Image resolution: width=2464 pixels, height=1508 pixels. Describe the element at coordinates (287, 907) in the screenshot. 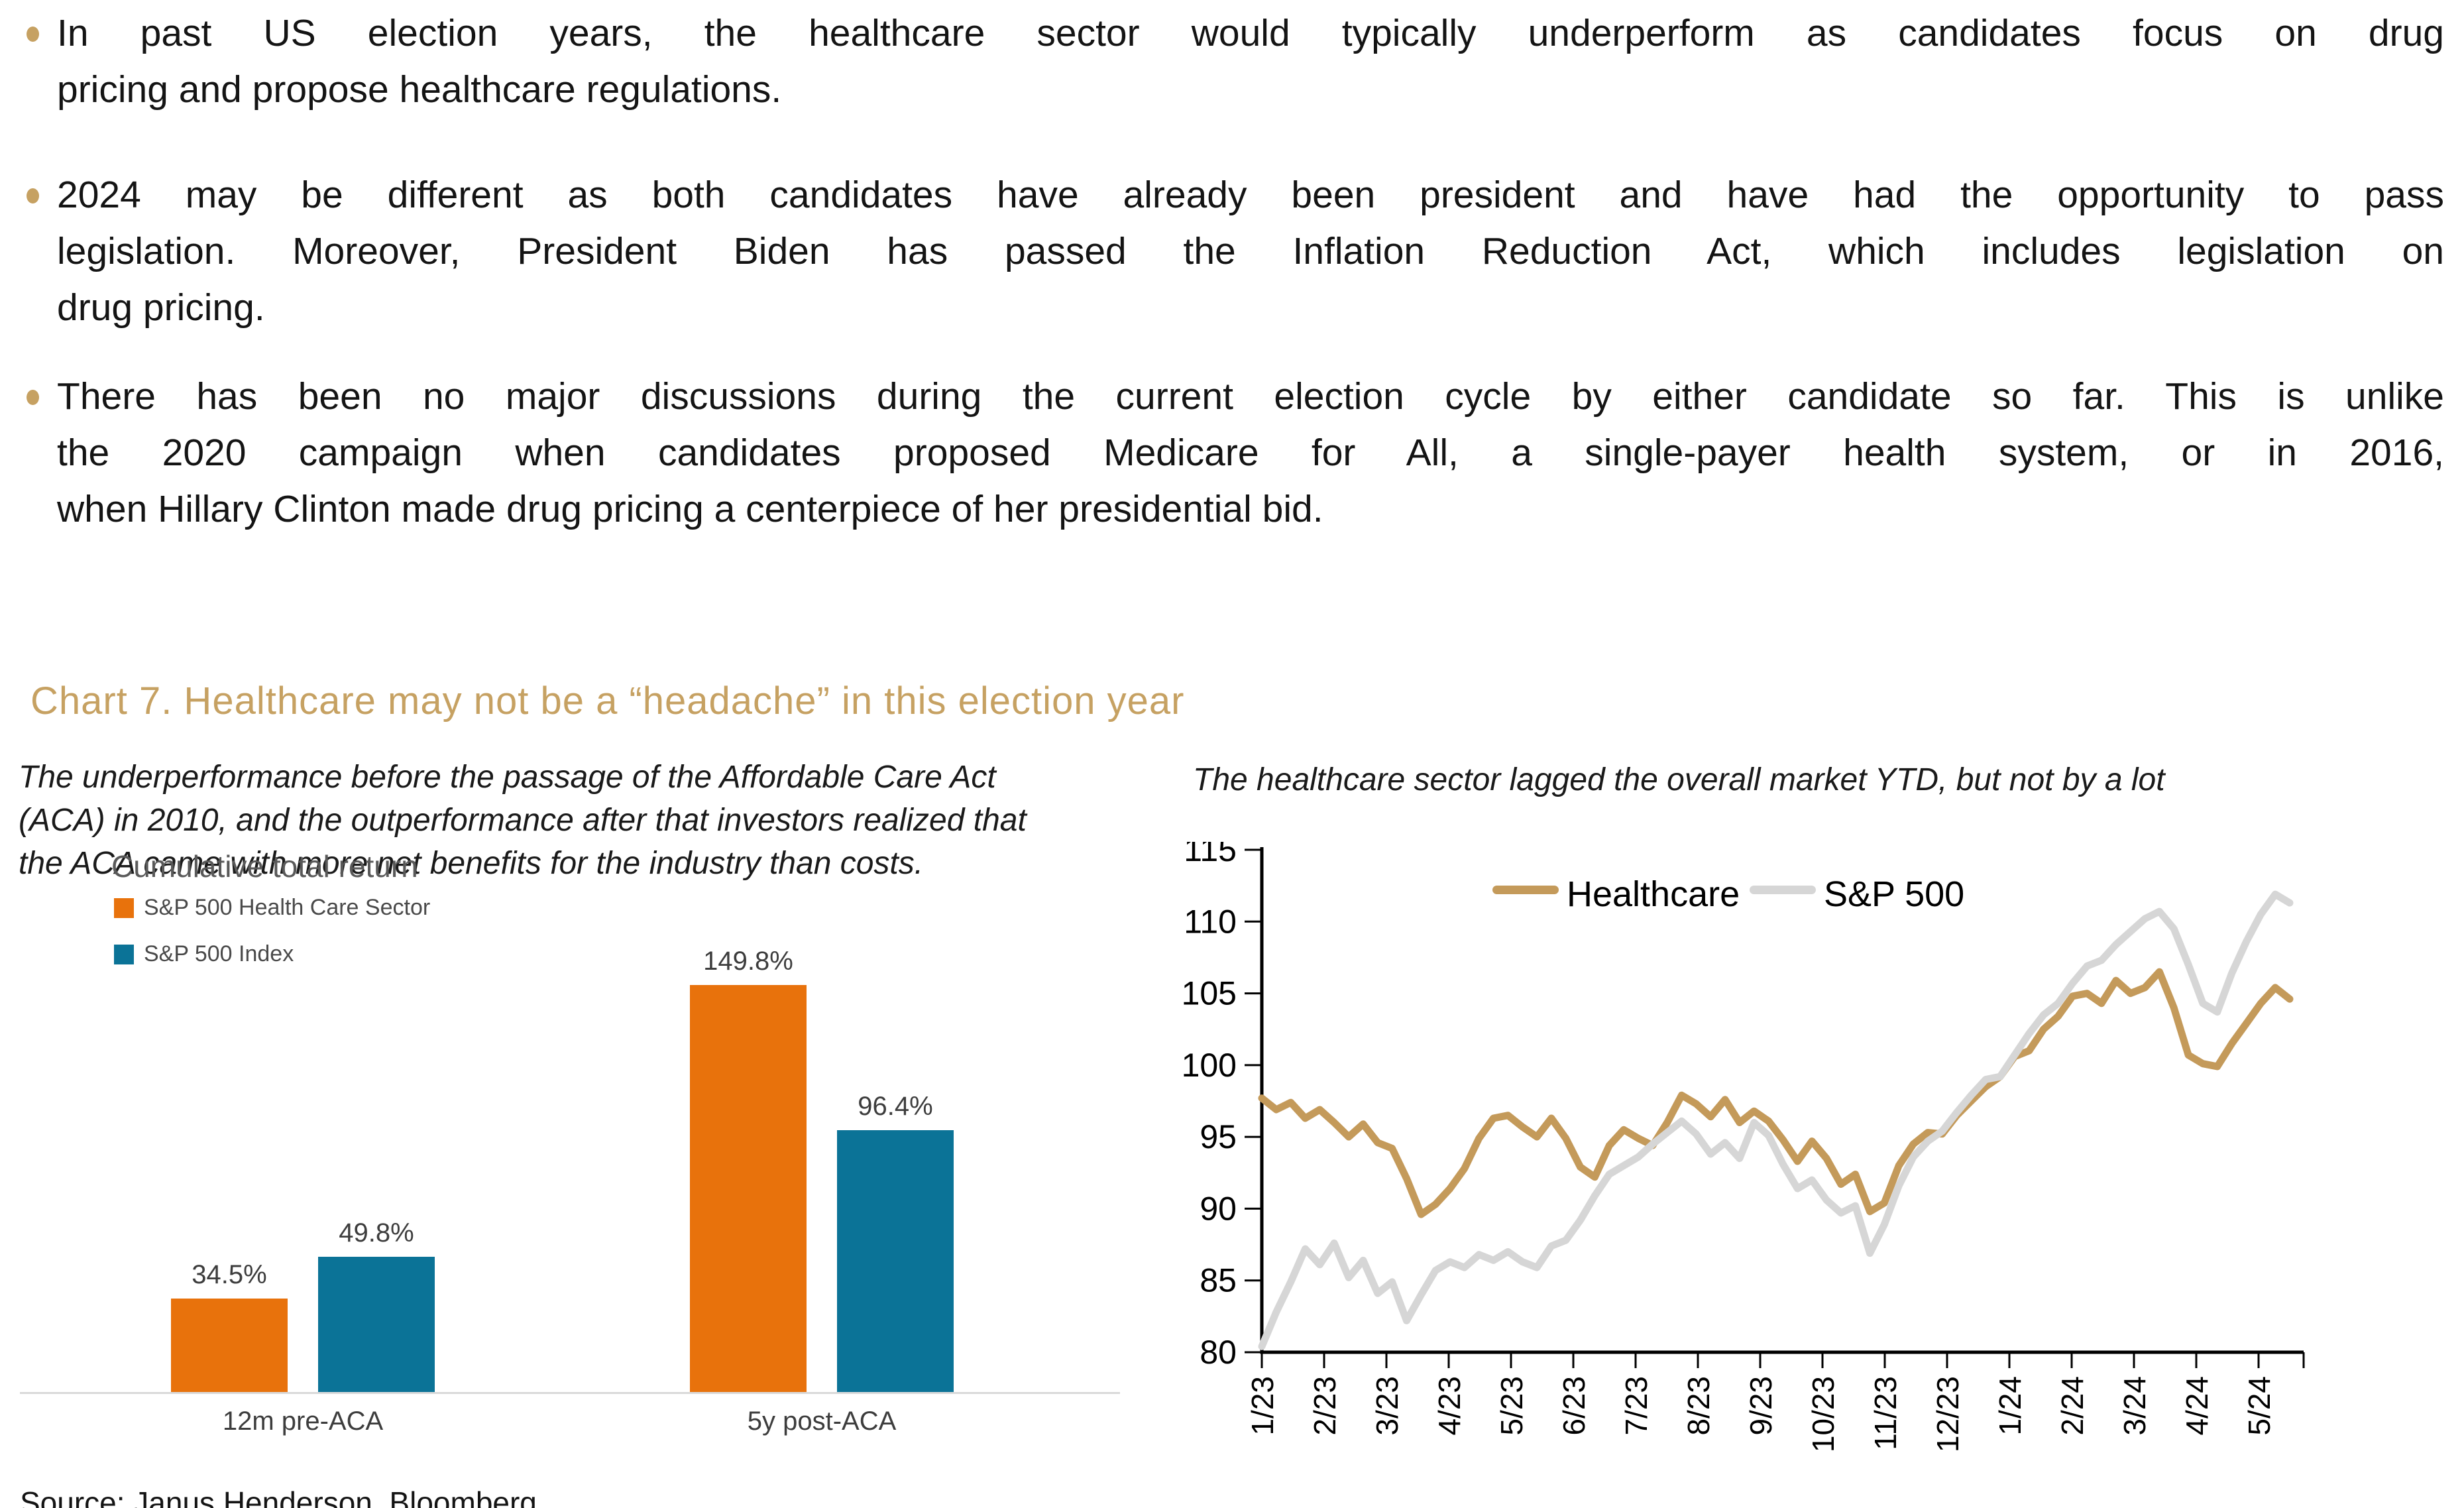

I see `bar-legend-label: S&P 500 Health Care Sector` at that location.